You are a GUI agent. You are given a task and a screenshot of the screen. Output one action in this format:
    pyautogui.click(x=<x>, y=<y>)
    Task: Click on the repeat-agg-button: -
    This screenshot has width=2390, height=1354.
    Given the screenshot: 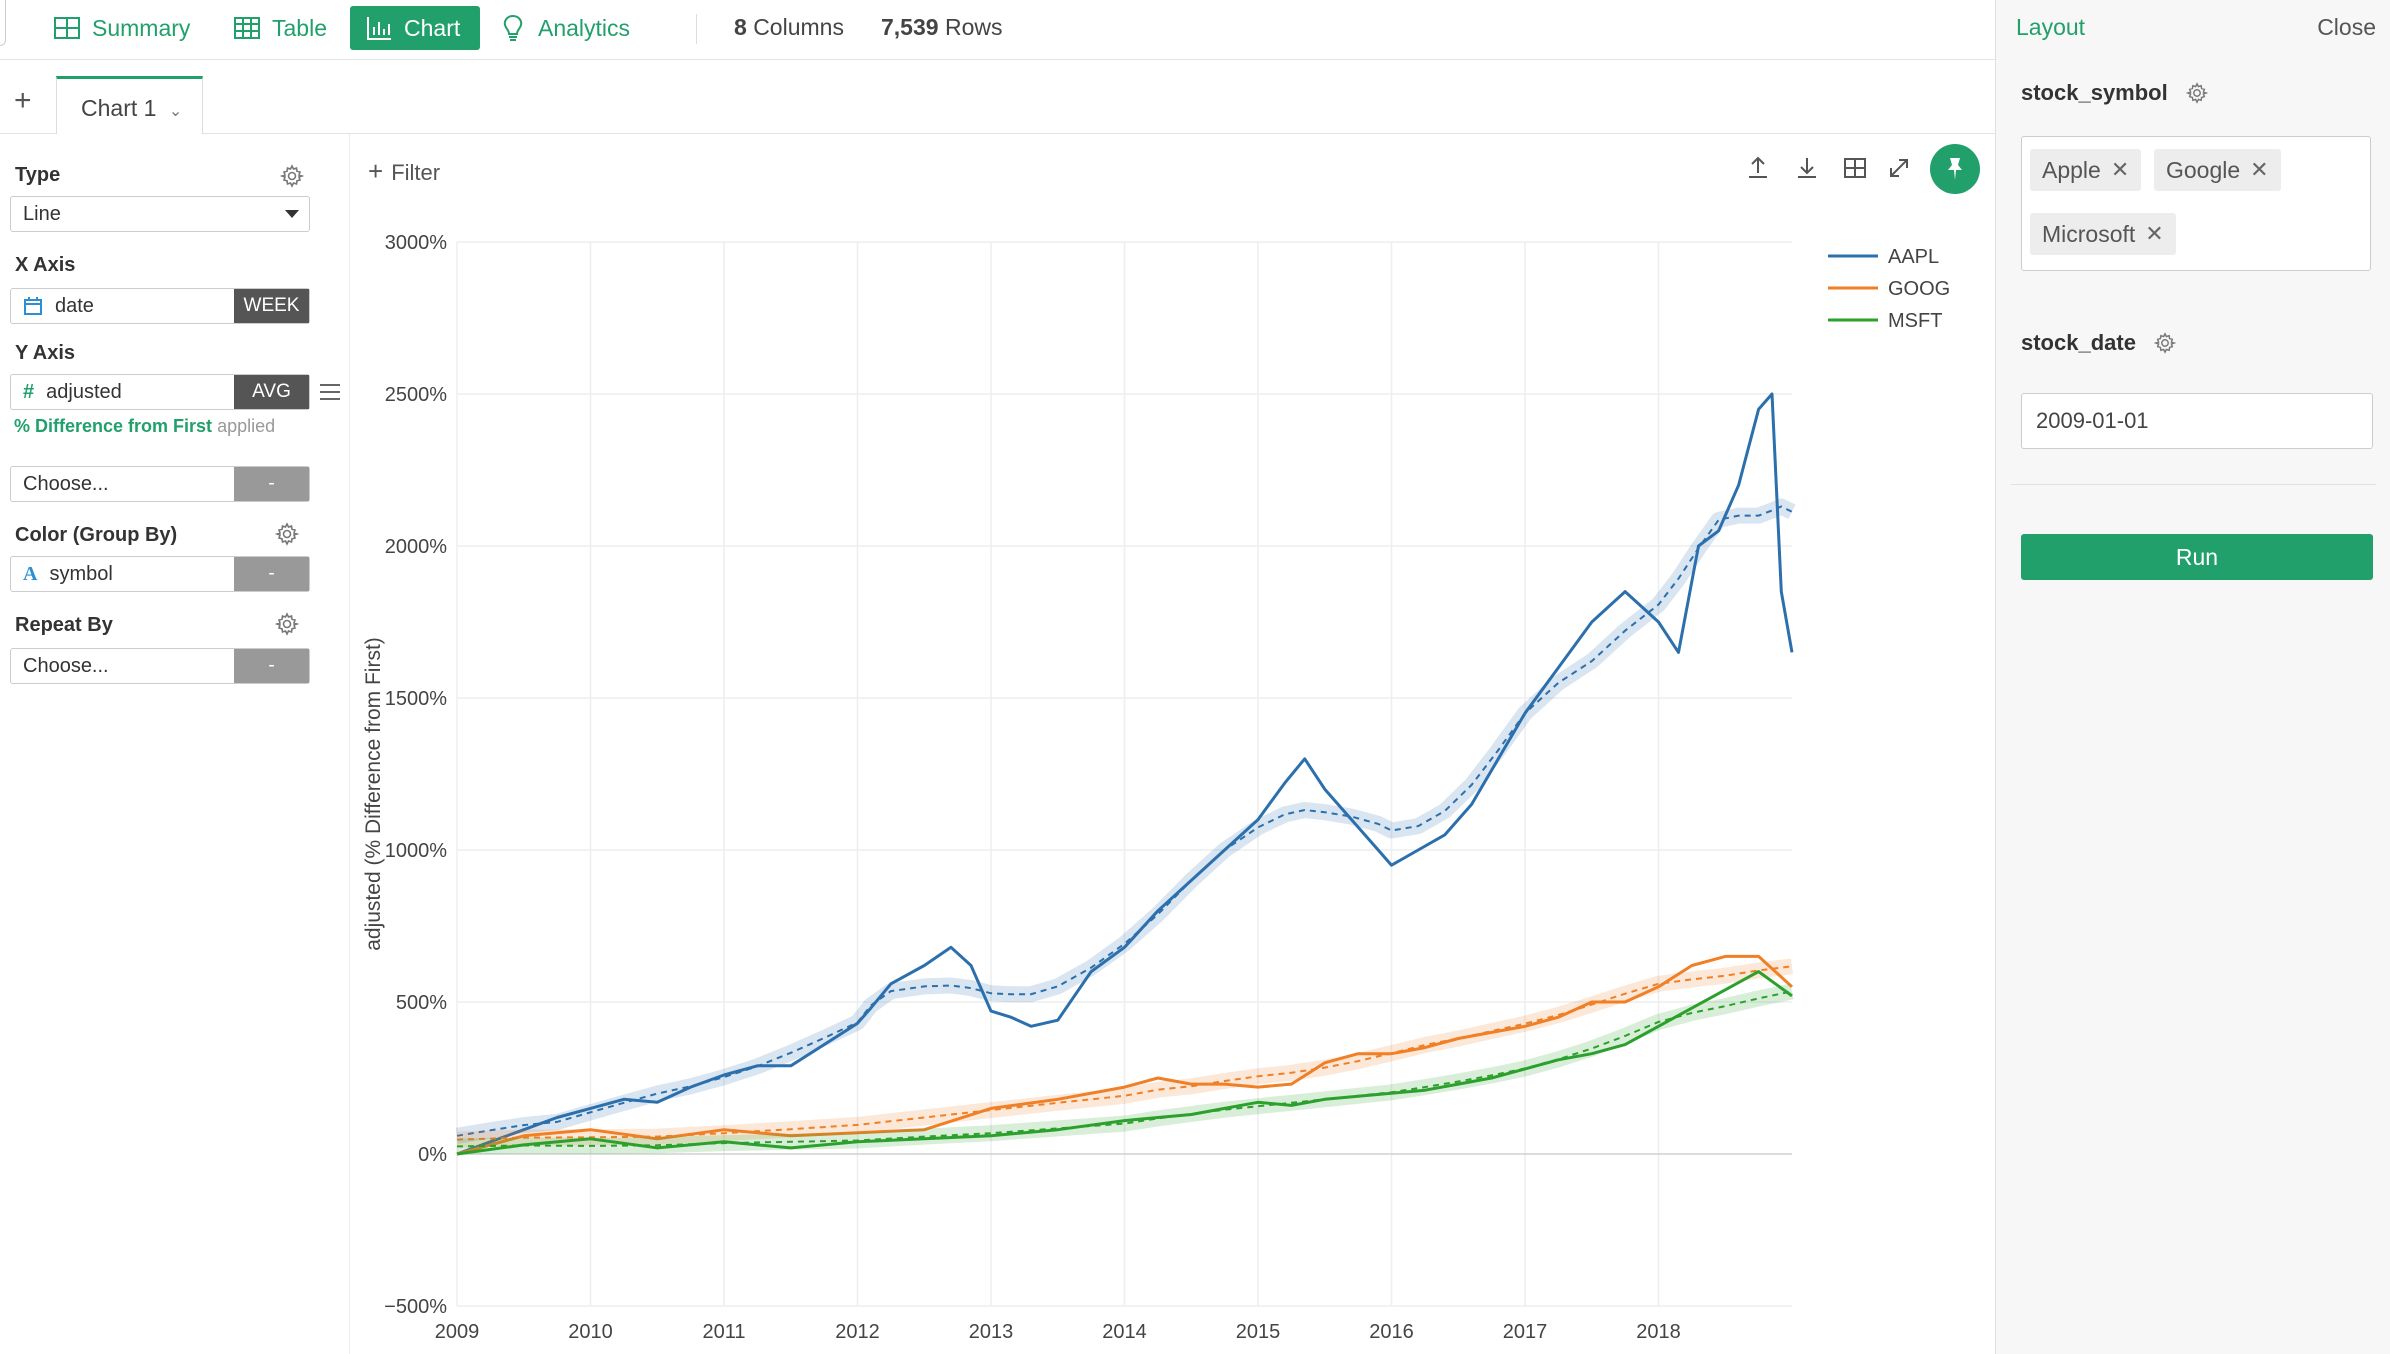 What is the action you would take?
    pyautogui.click(x=271, y=666)
    